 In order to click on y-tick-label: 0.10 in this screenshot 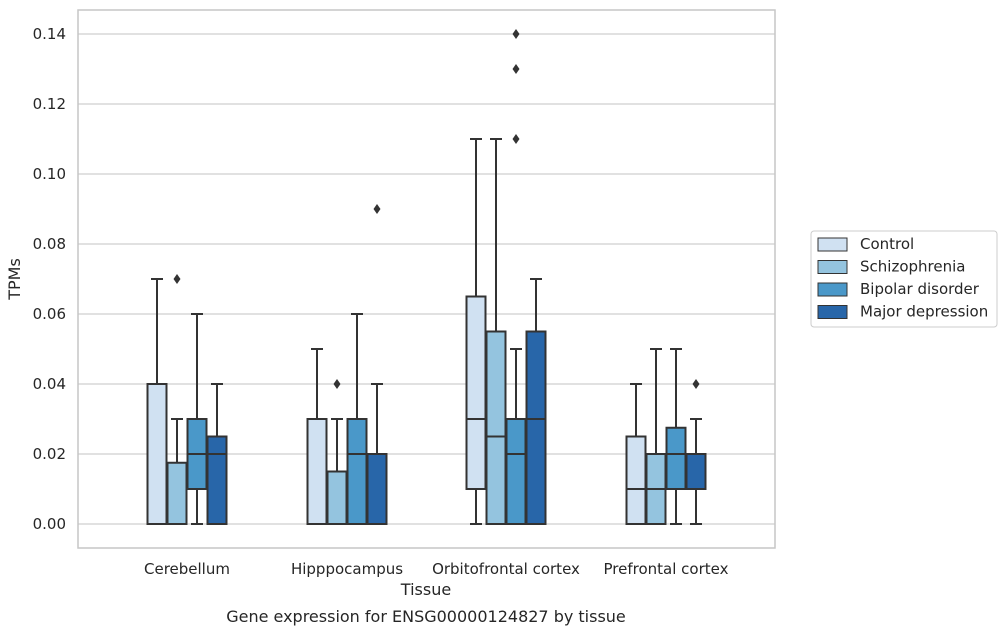, I will do `click(49, 174)`.